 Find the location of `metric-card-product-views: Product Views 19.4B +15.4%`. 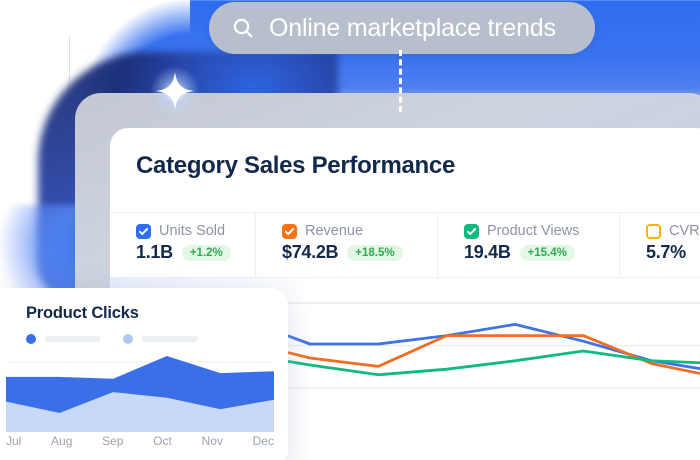

metric-card-product-views: Product Views 19.4B +15.4% is located at coordinates (529, 245).